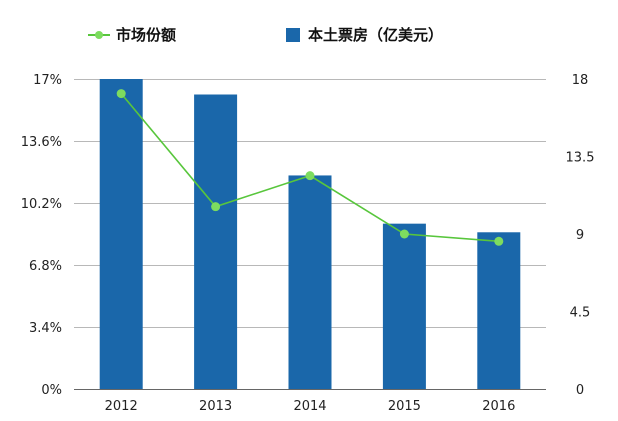 Image resolution: width=618 pixels, height=421 pixels. What do you see at coordinates (309, 406) in the screenshot?
I see `x-tick-label: 2014` at bounding box center [309, 406].